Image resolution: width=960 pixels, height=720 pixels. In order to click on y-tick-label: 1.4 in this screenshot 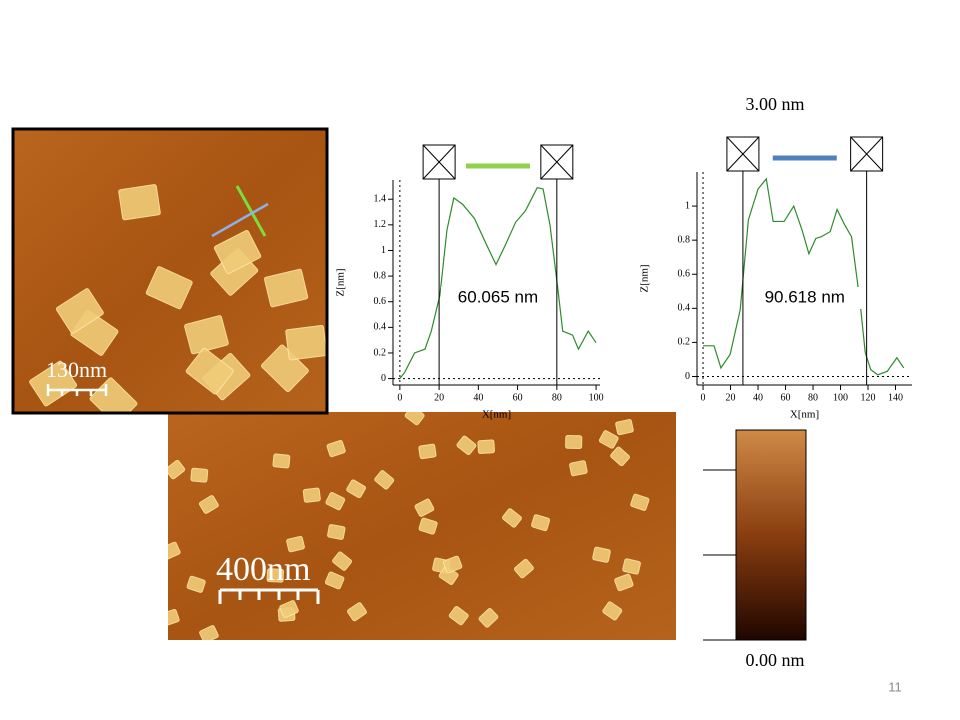, I will do `click(380, 199)`.